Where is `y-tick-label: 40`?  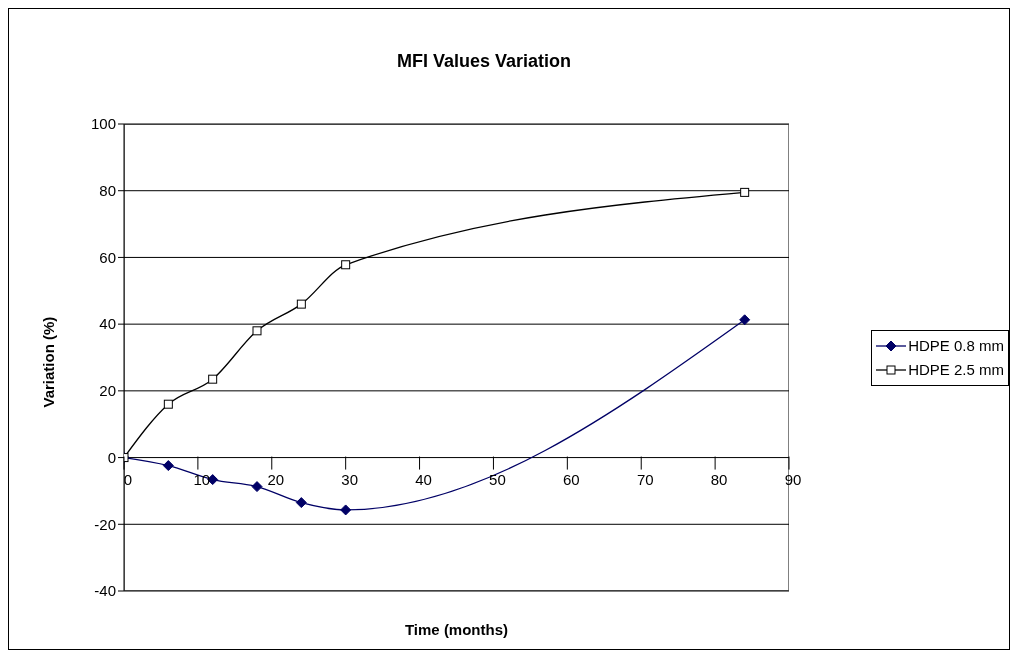
y-tick-label: 40 is located at coordinates (107, 324).